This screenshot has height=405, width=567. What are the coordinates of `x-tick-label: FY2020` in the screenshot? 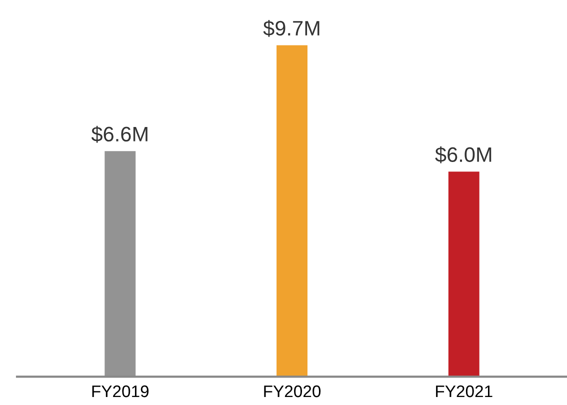 It's located at (292, 391).